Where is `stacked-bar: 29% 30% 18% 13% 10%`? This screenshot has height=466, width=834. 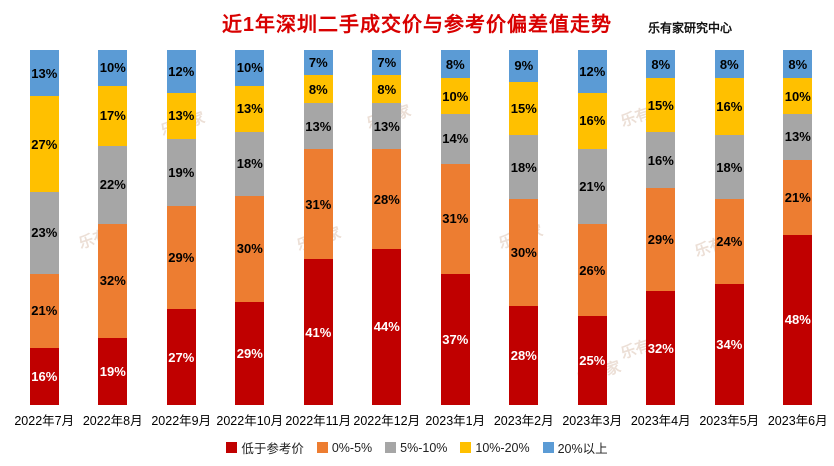
stacked-bar: 29% 30% 18% 13% 10% is located at coordinates (250, 227).